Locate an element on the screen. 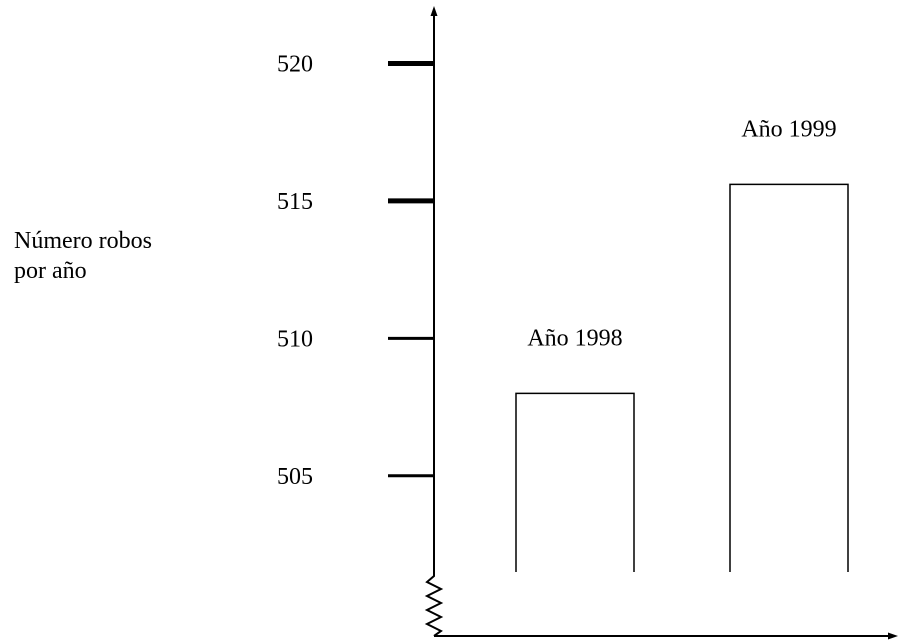 This screenshot has height=643, width=905. bar-label: Año 1999 is located at coordinates (788, 129).